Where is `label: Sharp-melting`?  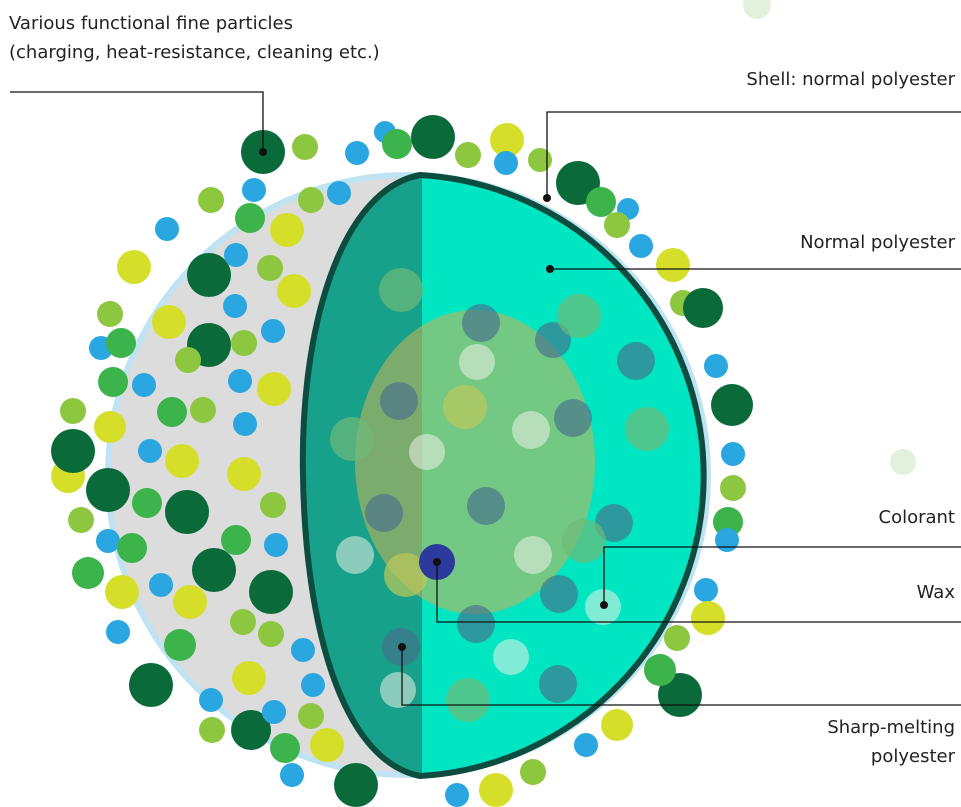 label: Sharp-melting is located at coordinates (891, 727).